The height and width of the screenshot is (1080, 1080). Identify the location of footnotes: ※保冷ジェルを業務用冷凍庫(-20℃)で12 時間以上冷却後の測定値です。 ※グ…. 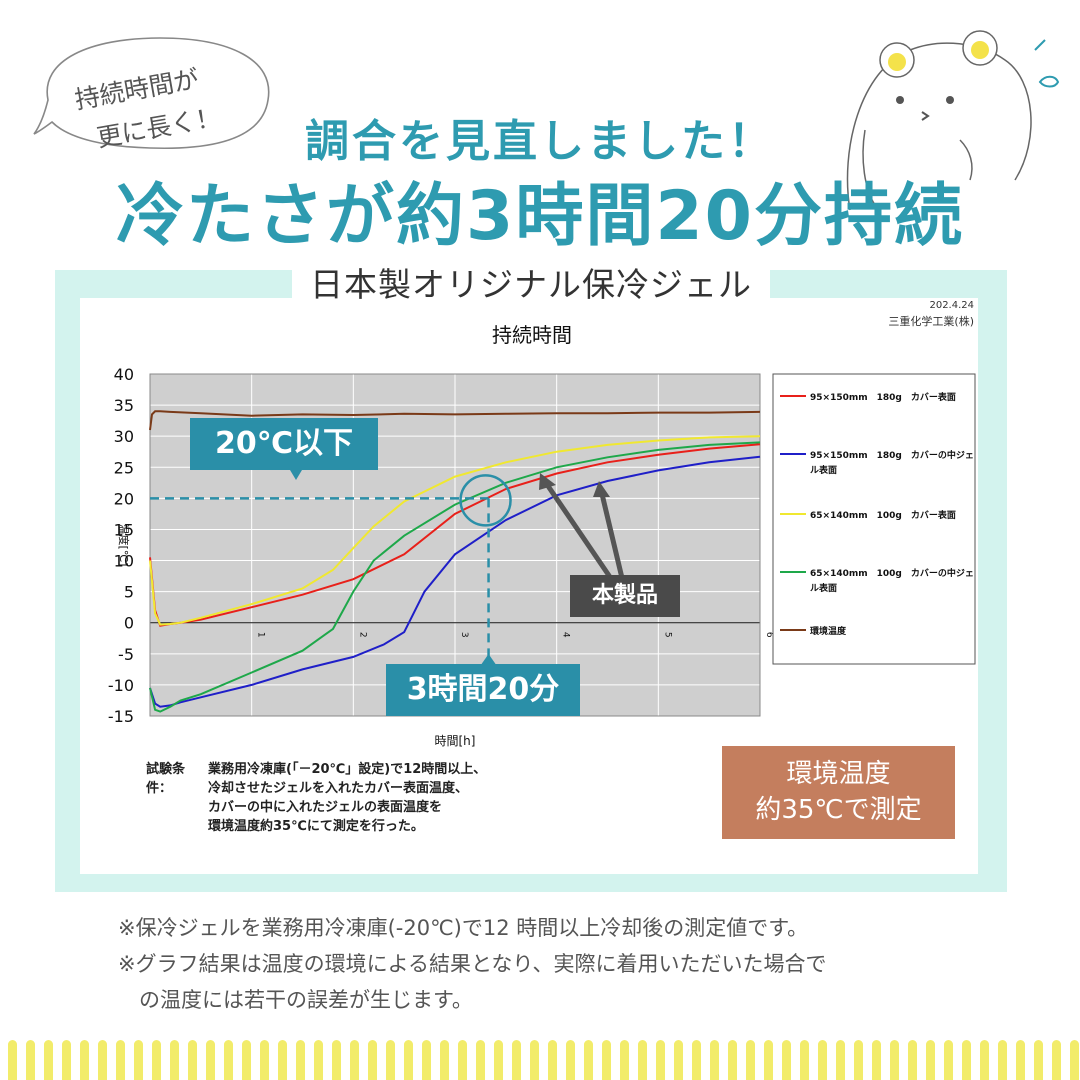
(472, 964).